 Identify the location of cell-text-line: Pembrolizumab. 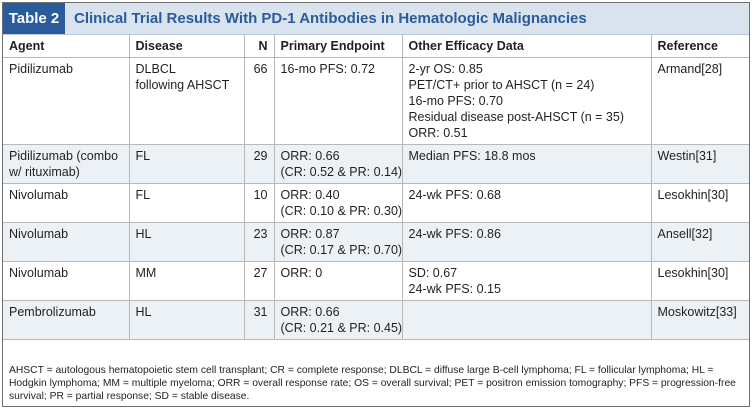
(52, 312).